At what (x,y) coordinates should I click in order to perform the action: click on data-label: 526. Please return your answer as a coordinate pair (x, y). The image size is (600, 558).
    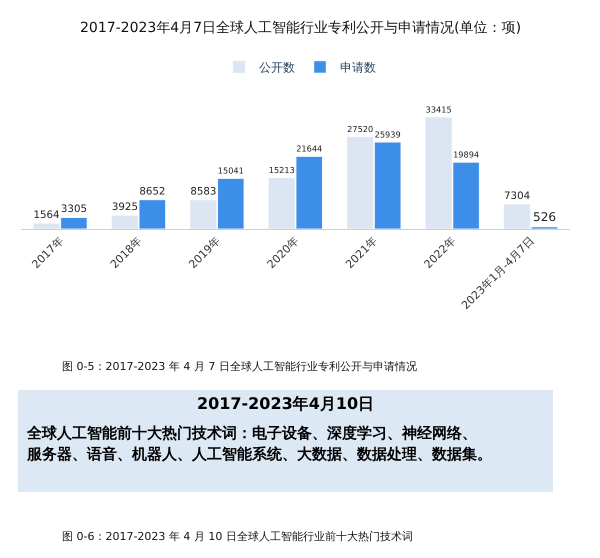
    Looking at the image, I should click on (544, 217).